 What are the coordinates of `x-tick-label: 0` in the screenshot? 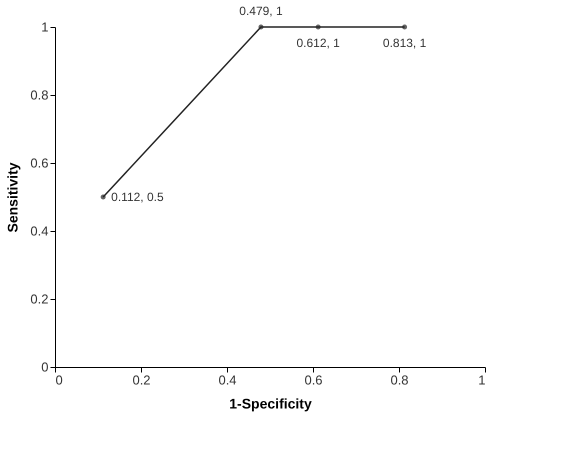 It's located at (59, 380).